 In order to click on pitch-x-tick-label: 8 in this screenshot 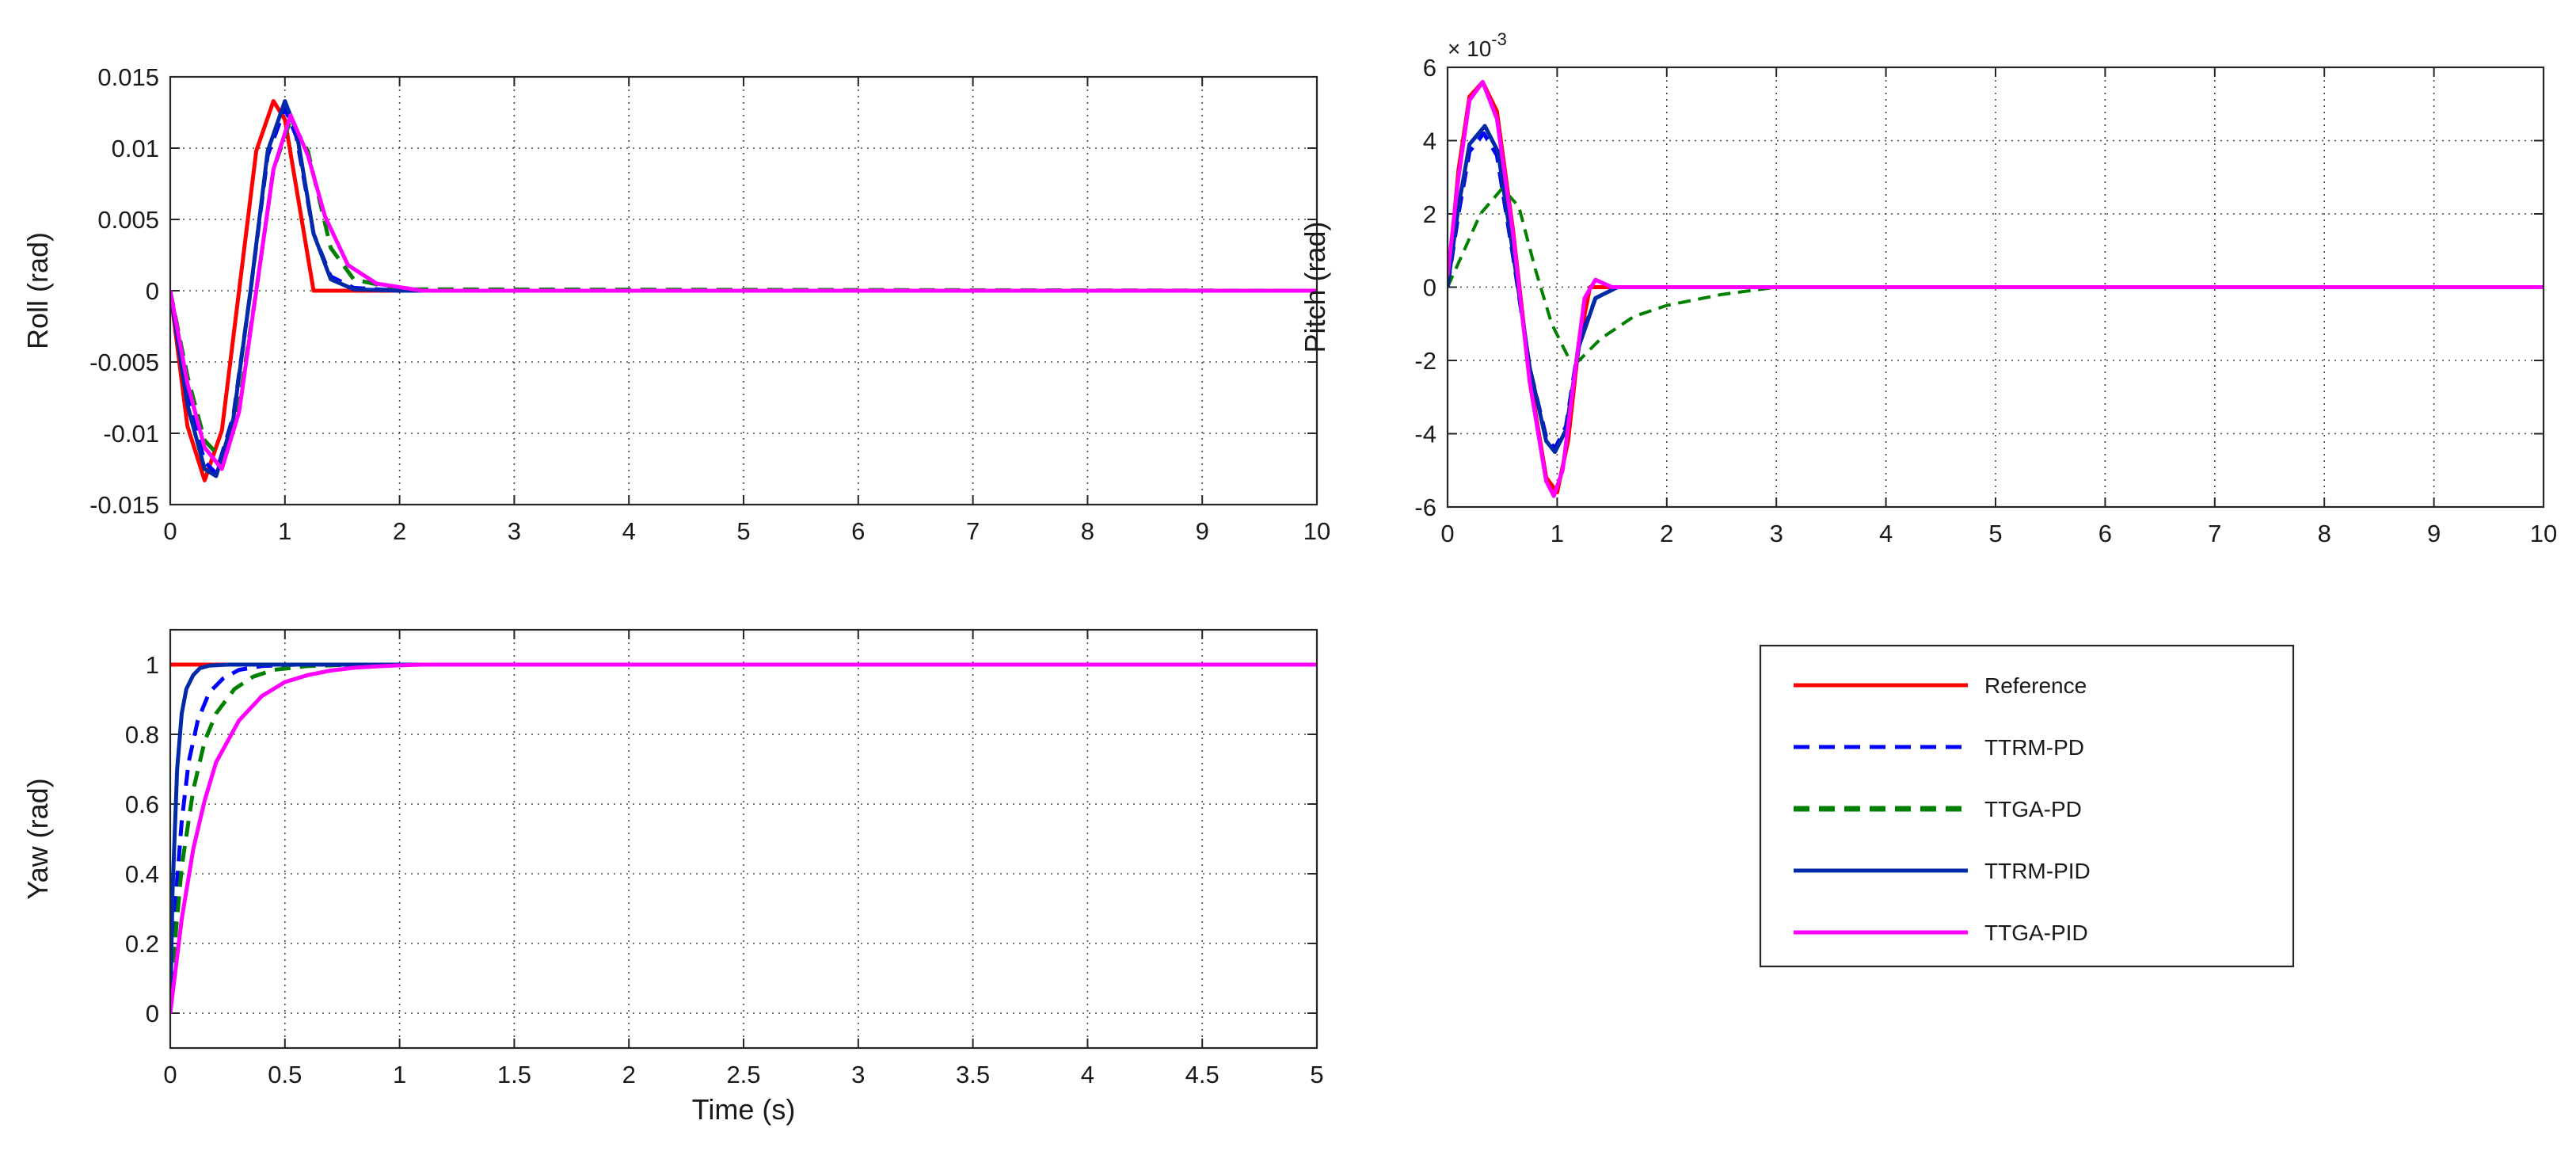, I will do `click(2324, 533)`.